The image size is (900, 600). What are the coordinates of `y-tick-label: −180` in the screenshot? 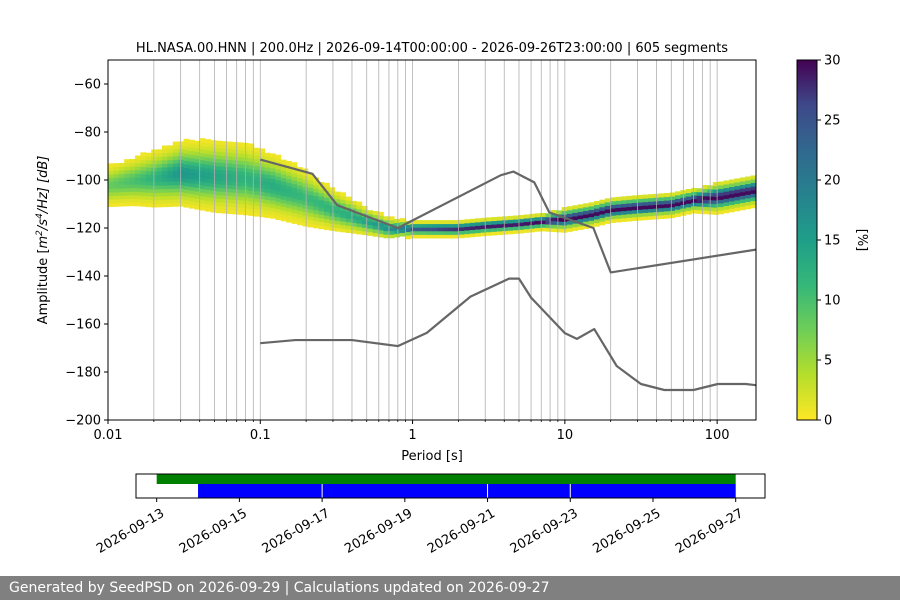 It's located at (83, 373).